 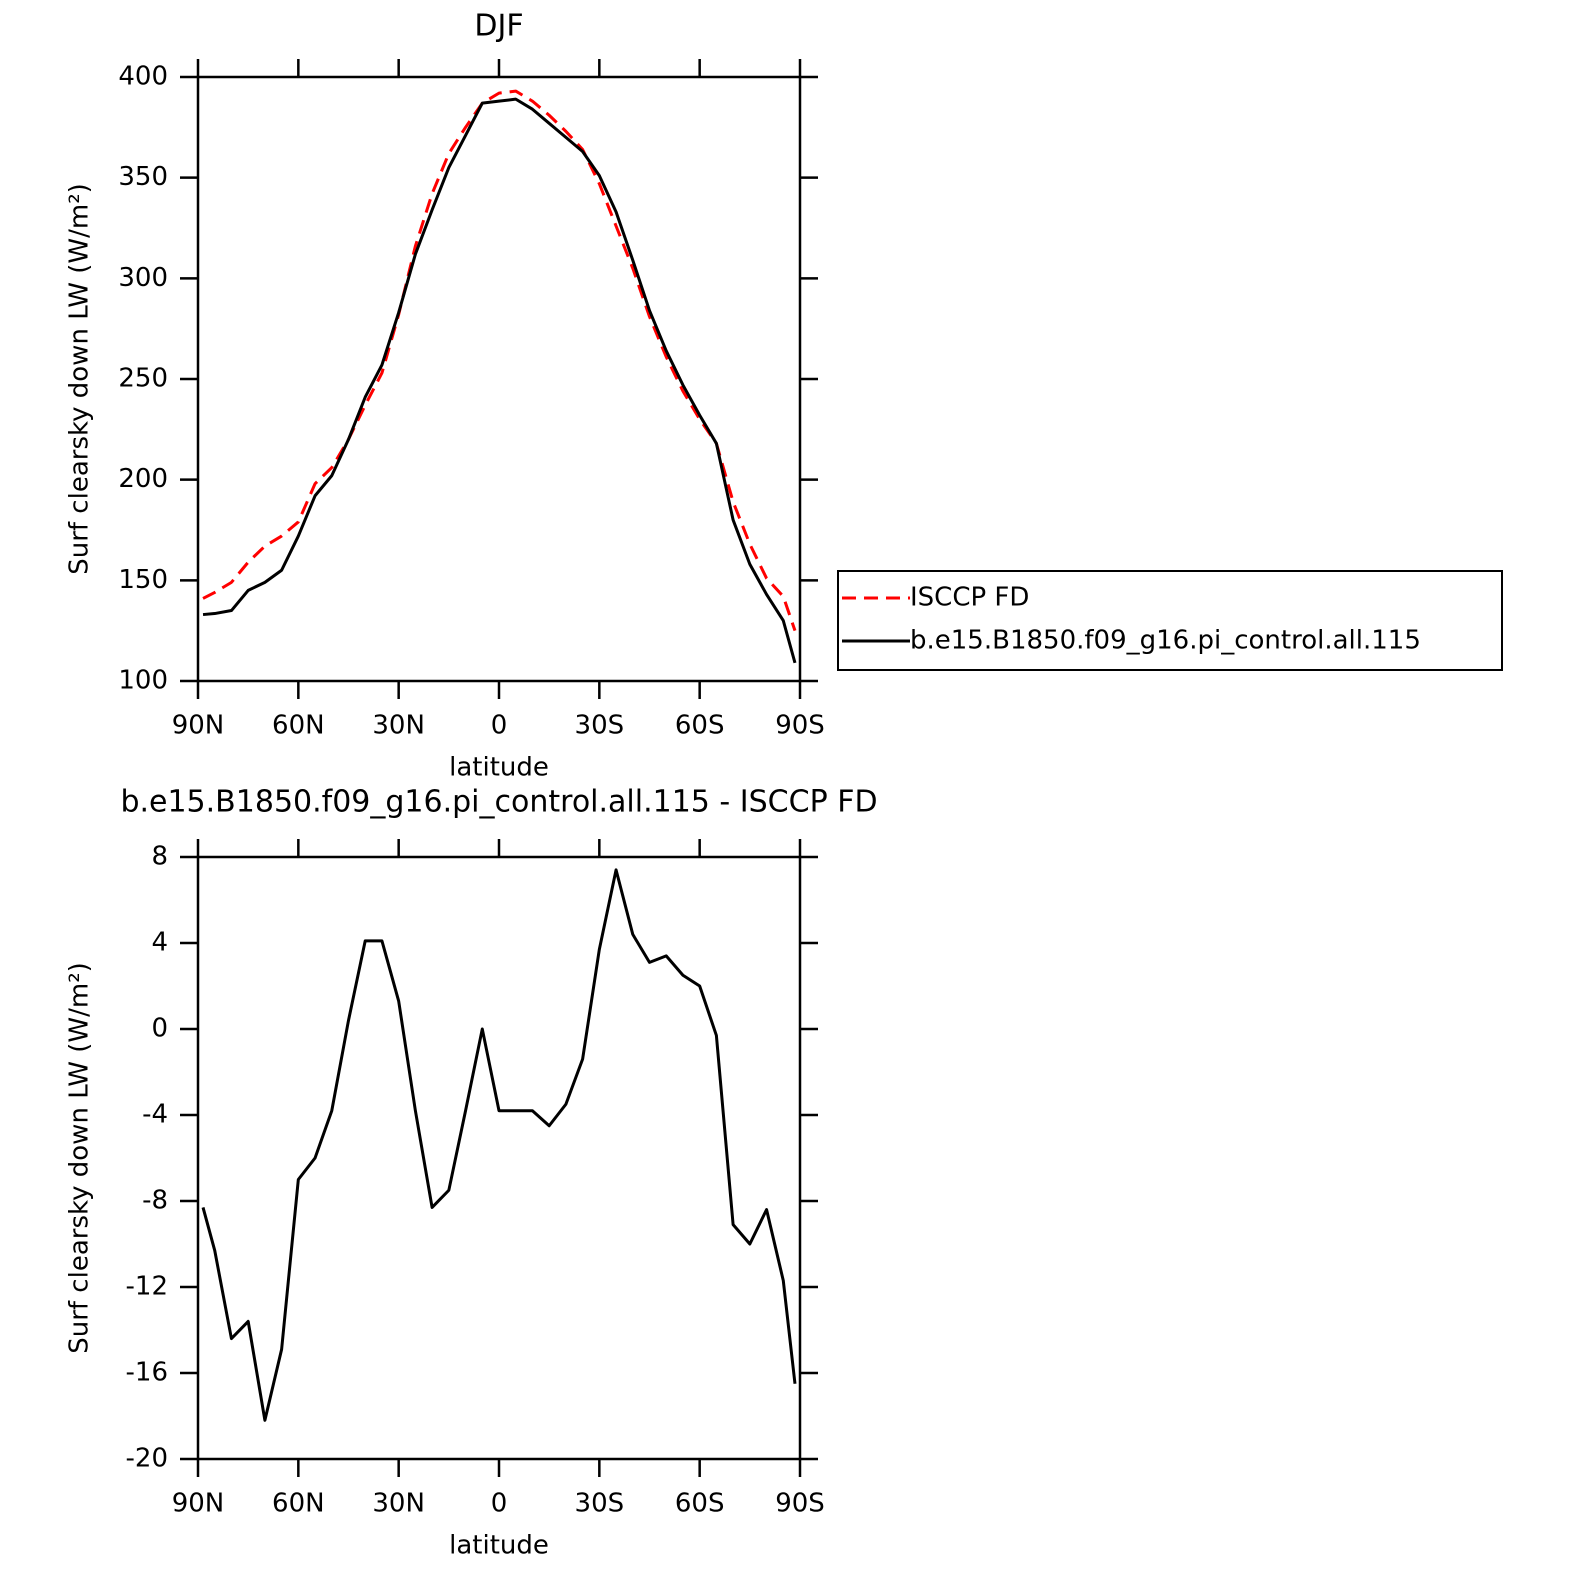 I want to click on y-tick-label: 400, so click(x=143, y=77).